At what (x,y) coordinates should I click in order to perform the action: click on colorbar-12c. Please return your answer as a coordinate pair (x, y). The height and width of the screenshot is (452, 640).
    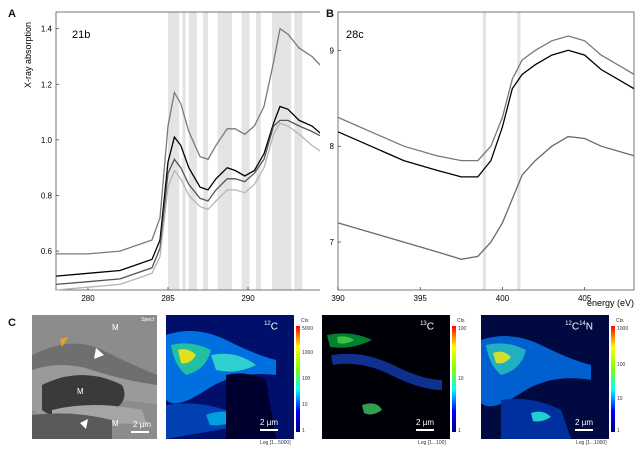
    Looking at the image, I should click on (298, 379).